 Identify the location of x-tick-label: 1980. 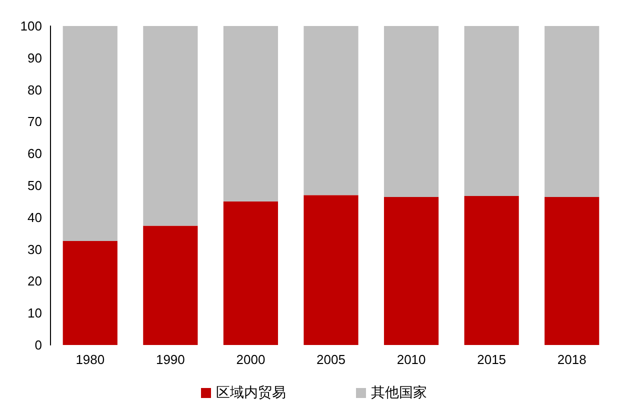
(90, 359).